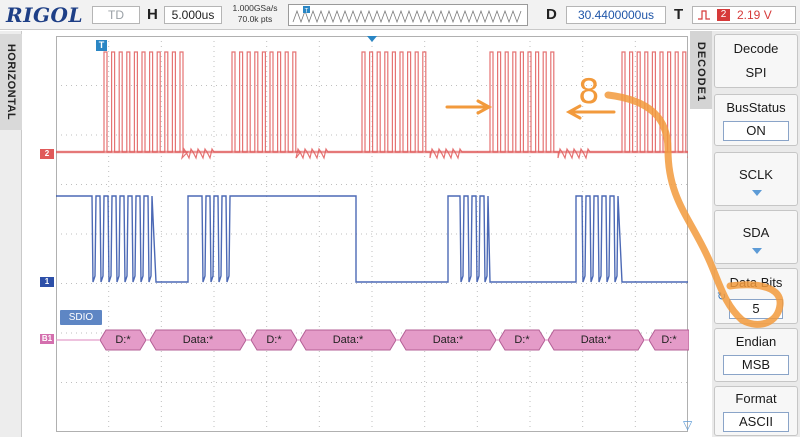 Image resolution: width=800 pixels, height=437 pixels. I want to click on sample-info: 1.000GSa/s 70.0k pts, so click(255, 14).